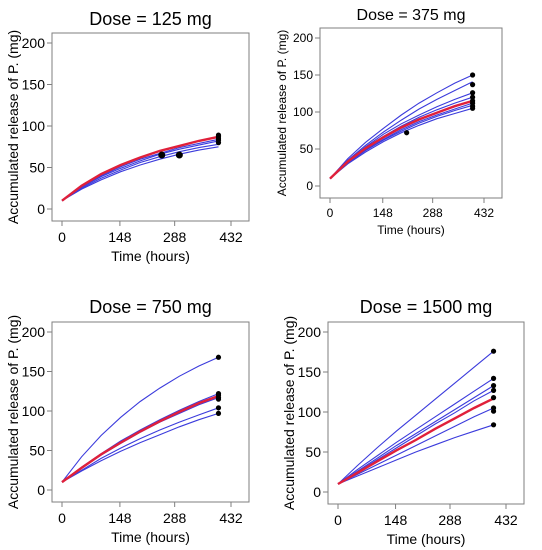 The height and width of the screenshot is (550, 542). What do you see at coordinates (426, 307) in the screenshot?
I see `chart-title: Dose = 1500 mg` at bounding box center [426, 307].